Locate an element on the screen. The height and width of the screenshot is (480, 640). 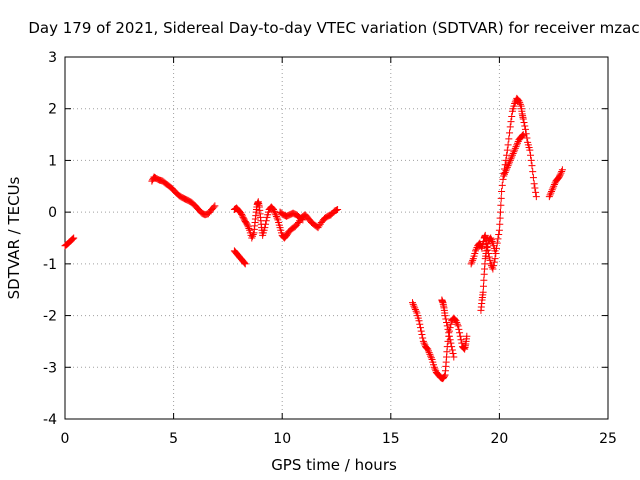
x-tick-label: 10 is located at coordinates (282, 439).